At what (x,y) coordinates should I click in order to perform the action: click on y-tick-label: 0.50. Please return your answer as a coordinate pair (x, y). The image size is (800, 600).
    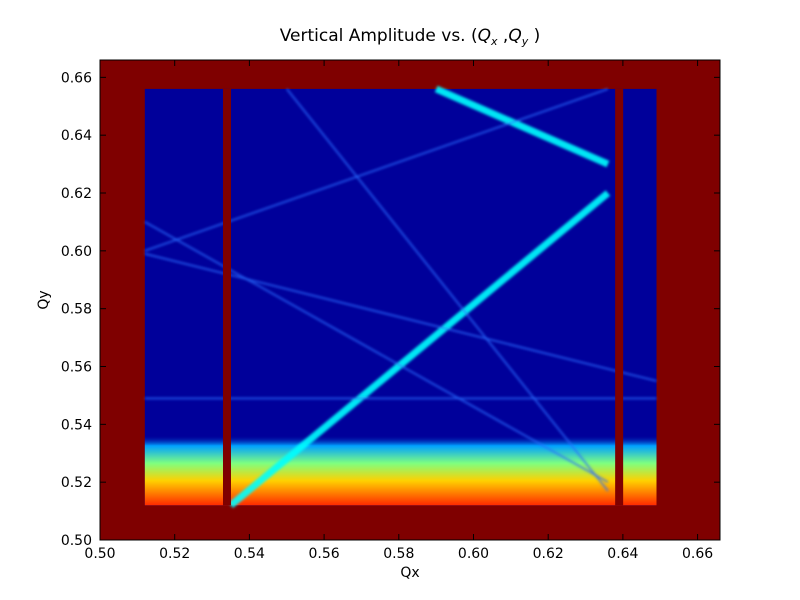
    Looking at the image, I should click on (76, 541).